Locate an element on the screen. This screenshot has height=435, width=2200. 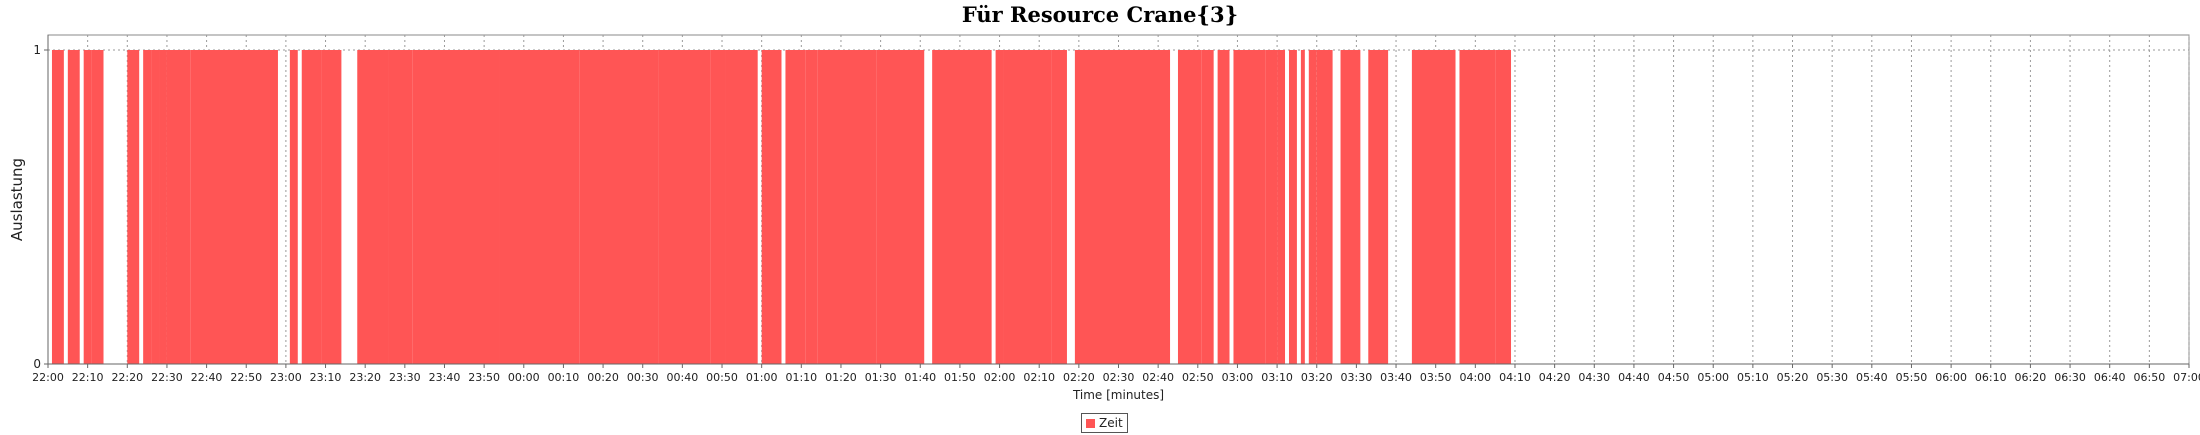
x-tick-label: 07:00 is located at coordinates (2186, 377).